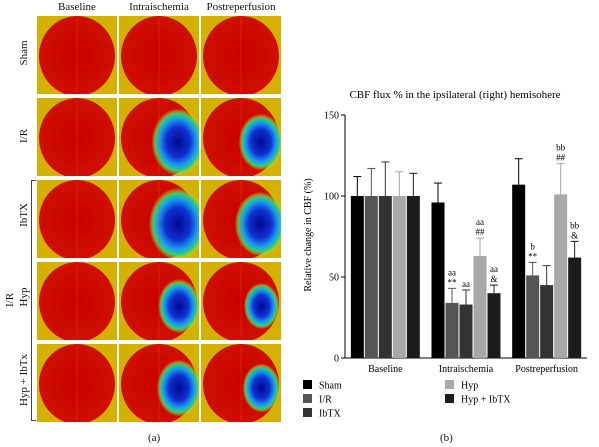 This screenshot has width=599, height=447. I want to click on group-bracket-top, so click(33, 180).